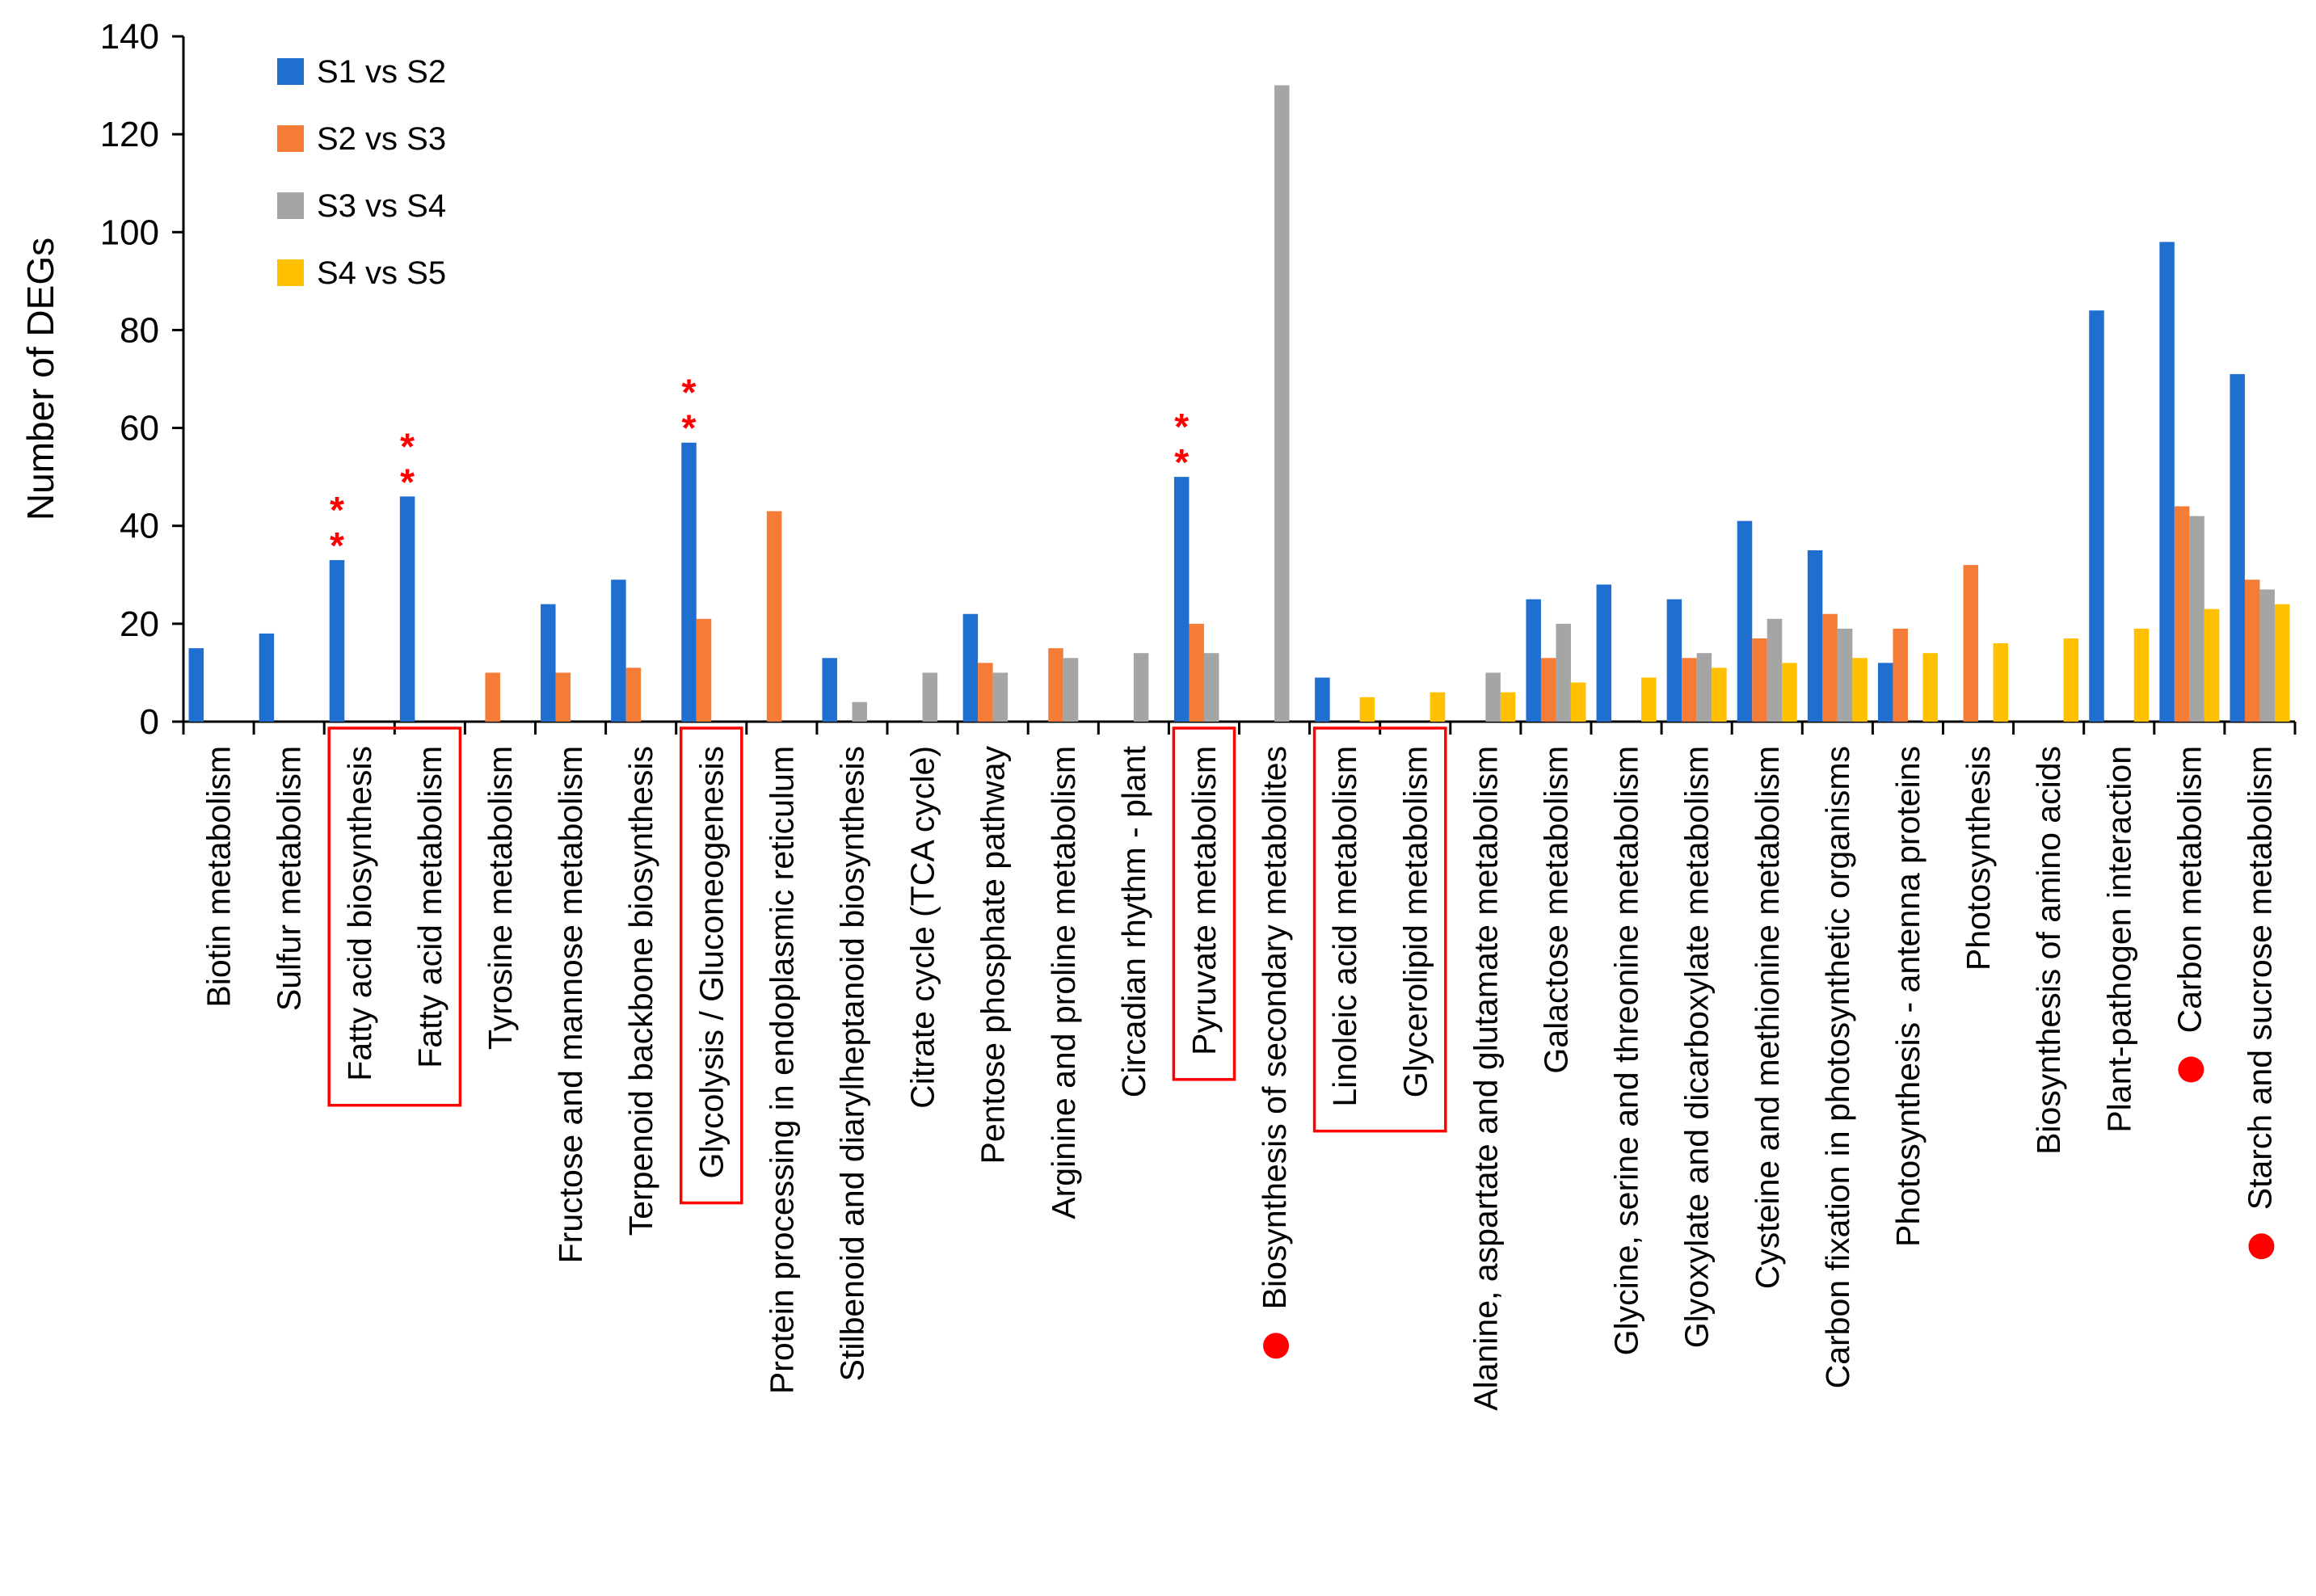  Describe the element at coordinates (887, 966) in the screenshot. I see `highlight-boxes` at that location.